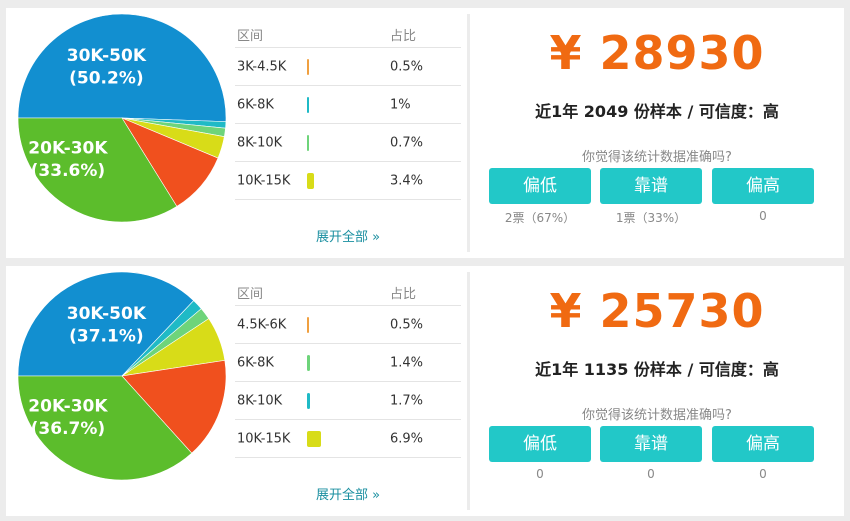  I want to click on ratio-cell: 1%, so click(400, 104).